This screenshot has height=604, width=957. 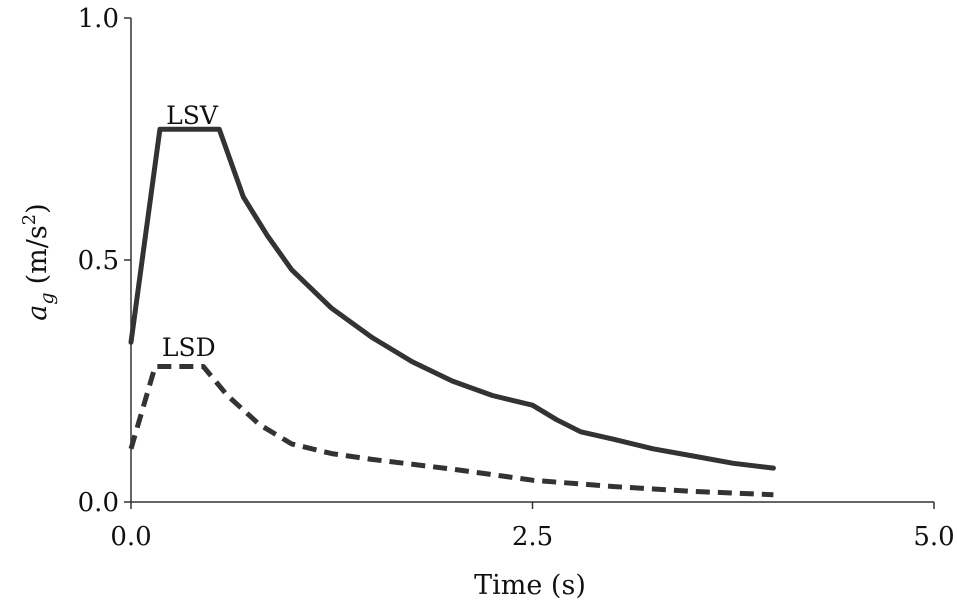 I want to click on x-axis-title: Time (s), so click(x=530, y=585).